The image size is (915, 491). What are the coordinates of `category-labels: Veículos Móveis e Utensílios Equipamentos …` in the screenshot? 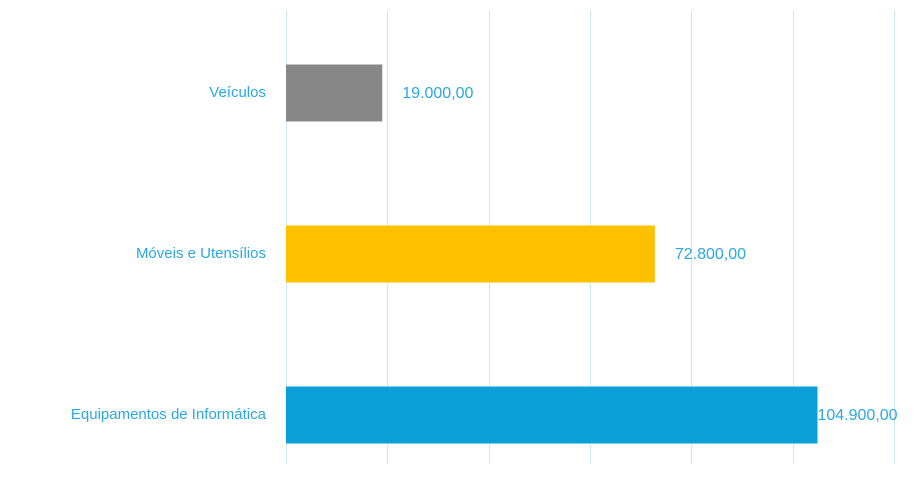 It's located at (169, 253).